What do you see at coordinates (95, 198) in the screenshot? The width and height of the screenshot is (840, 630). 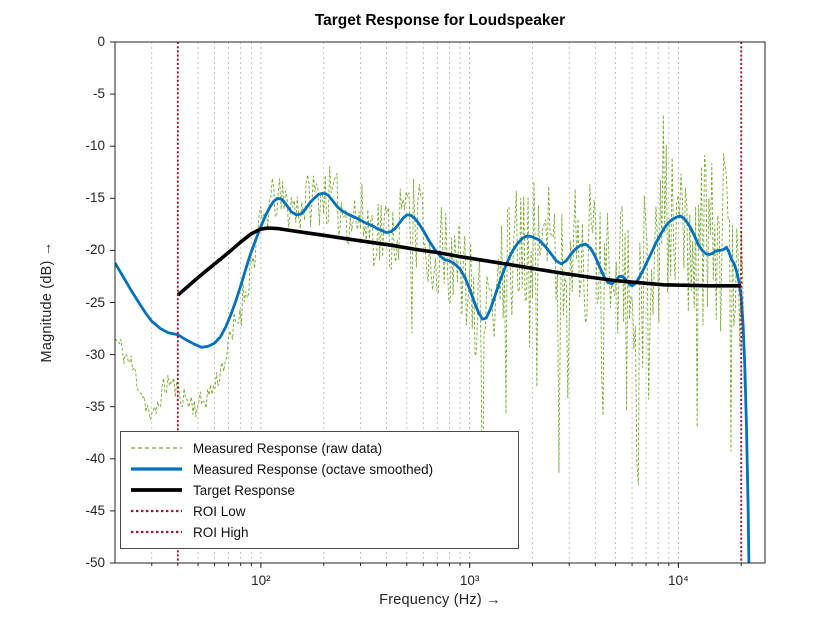 I see `y-tick-label: -15` at bounding box center [95, 198].